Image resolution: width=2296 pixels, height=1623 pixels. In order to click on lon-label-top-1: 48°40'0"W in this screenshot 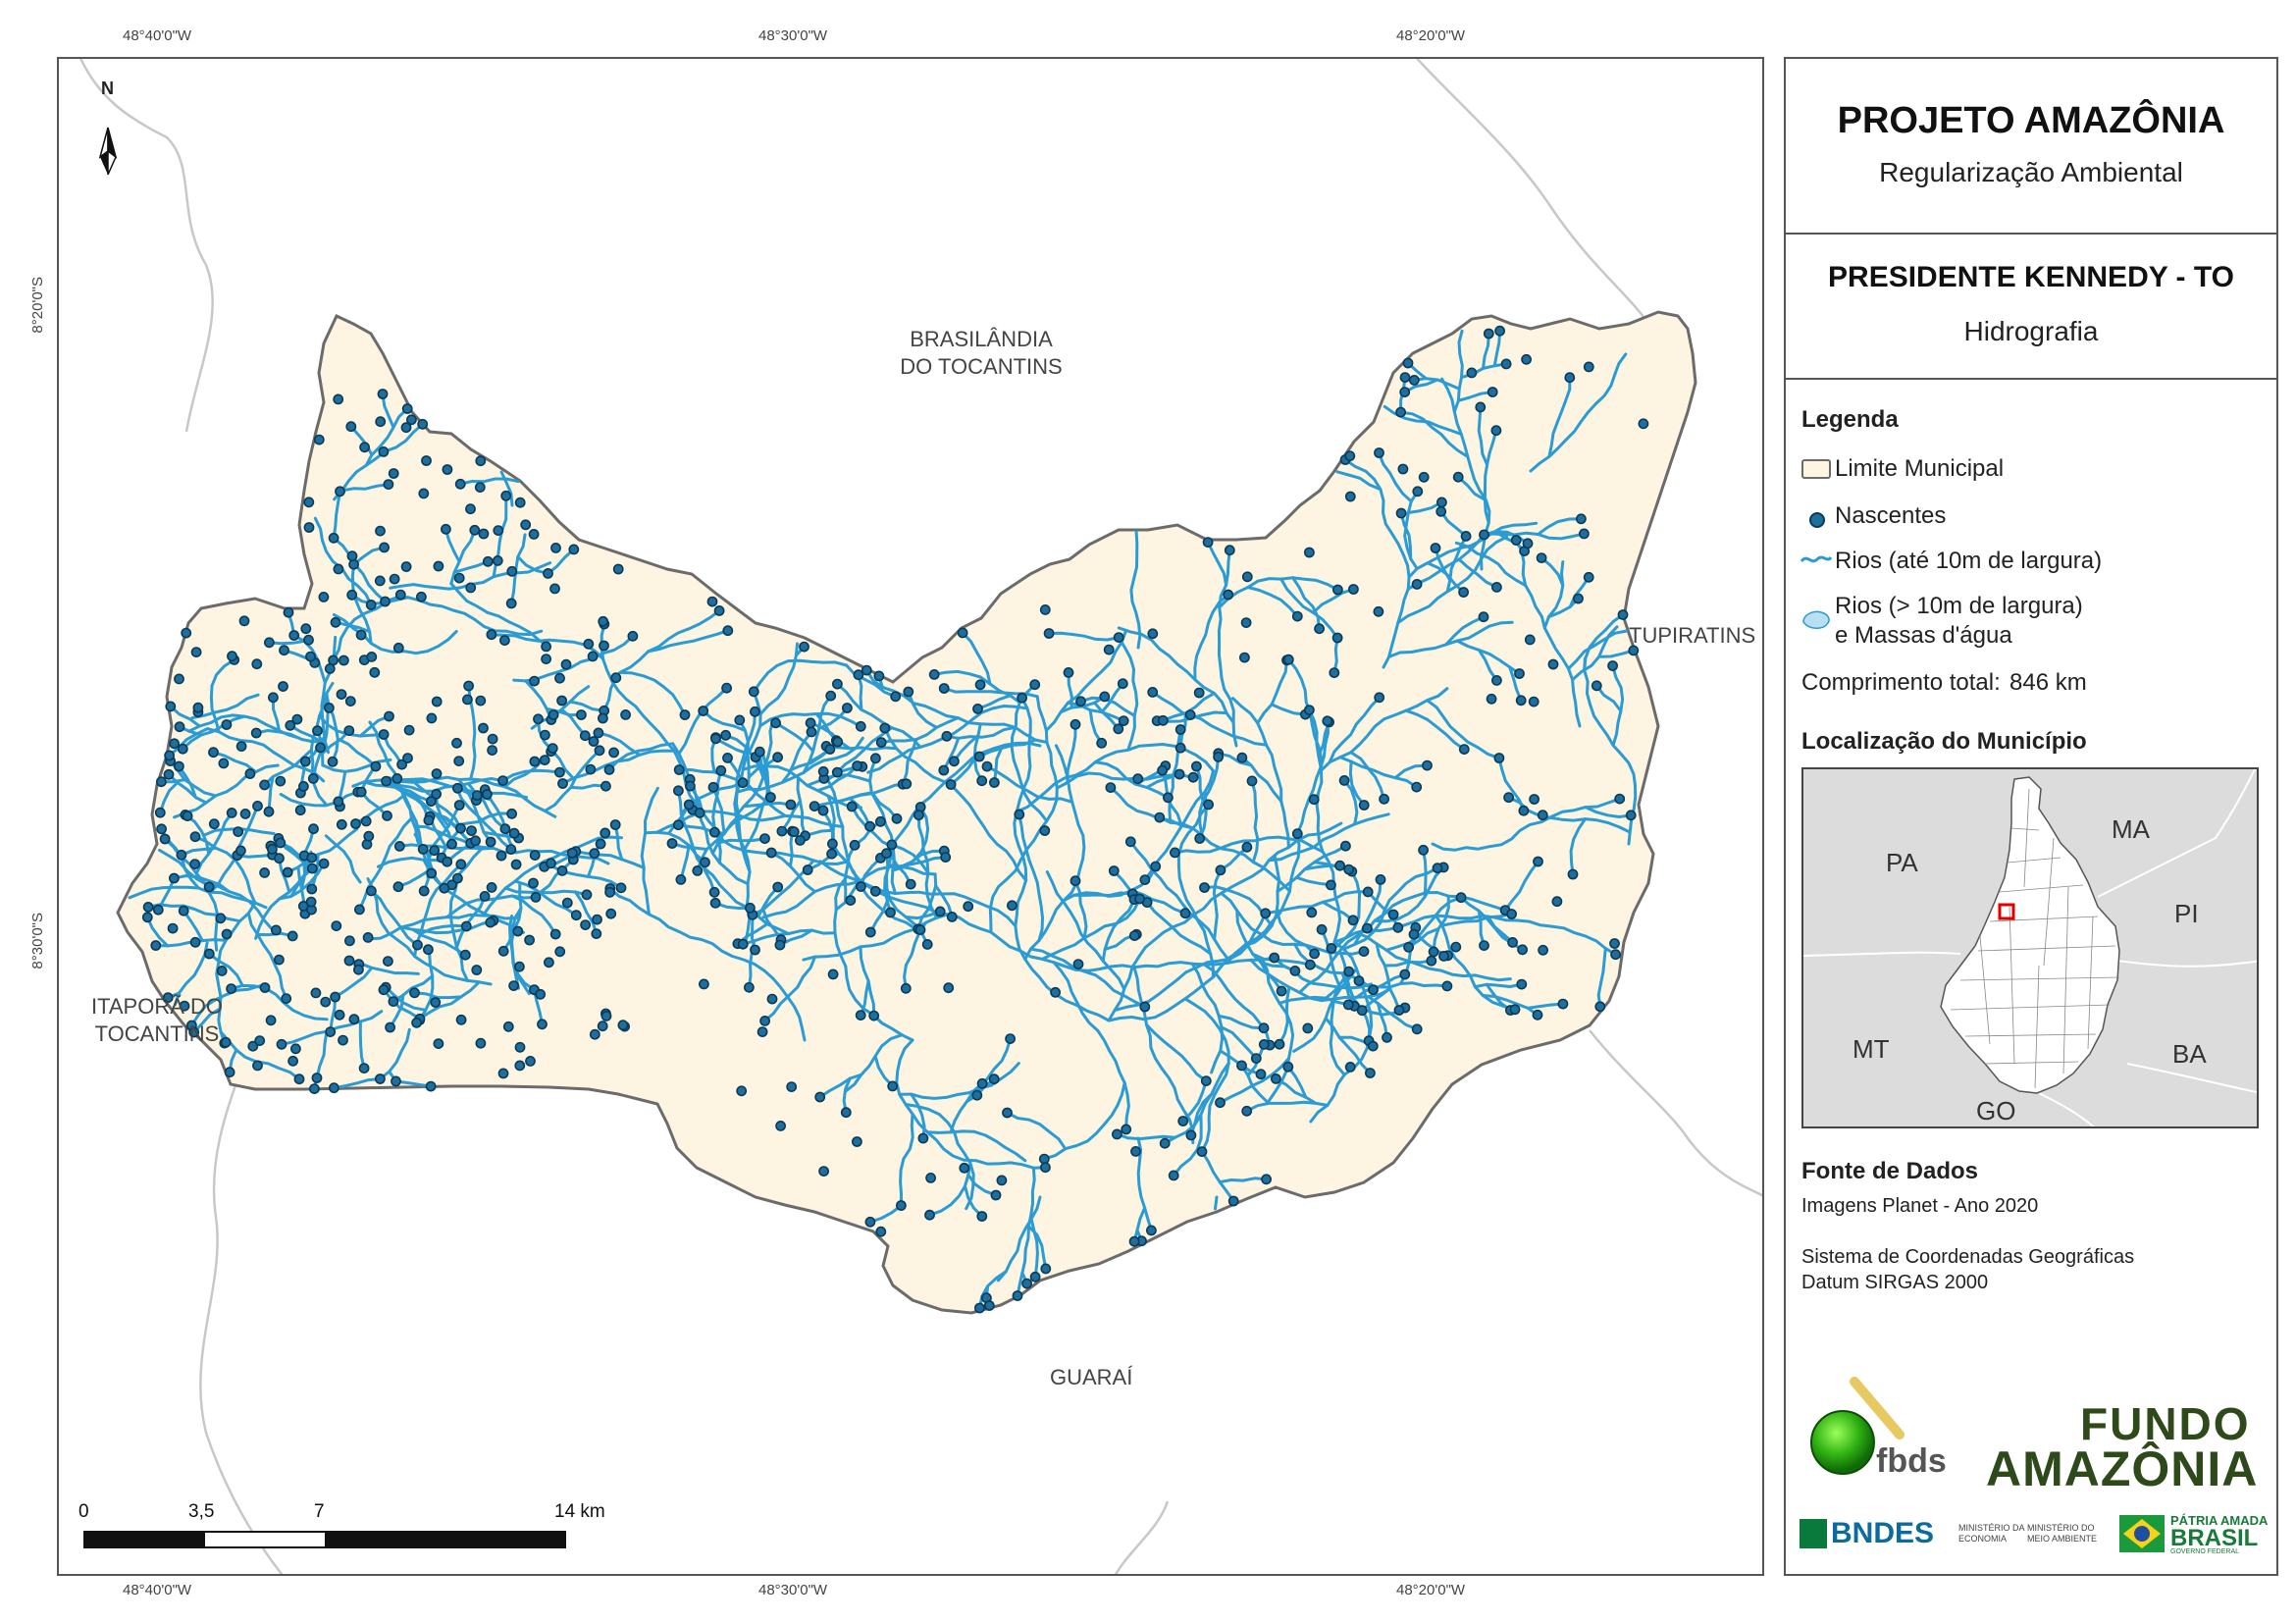, I will do `click(157, 35)`.